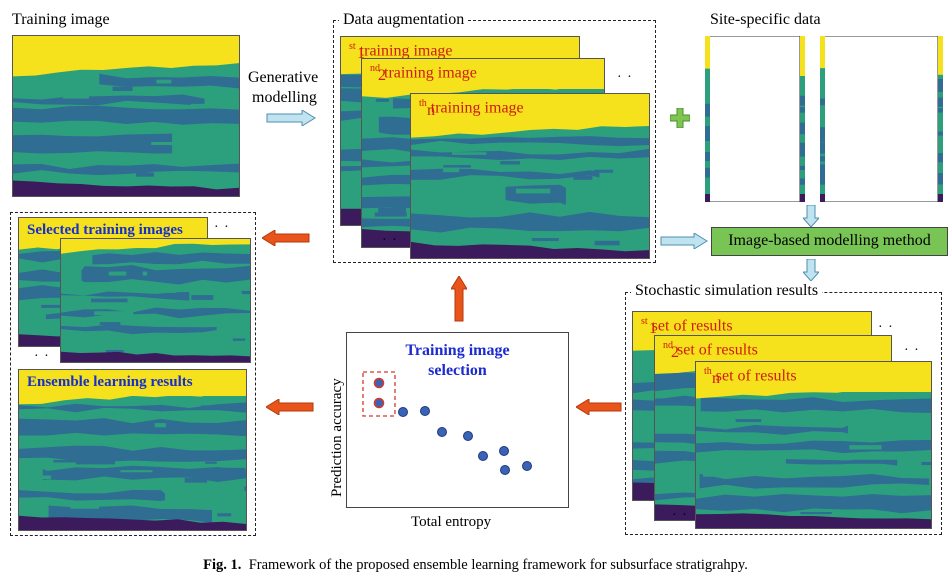 This screenshot has height=582, width=951. What do you see at coordinates (765, 19) in the screenshot?
I see `site-specific-label: Site-specific data` at bounding box center [765, 19].